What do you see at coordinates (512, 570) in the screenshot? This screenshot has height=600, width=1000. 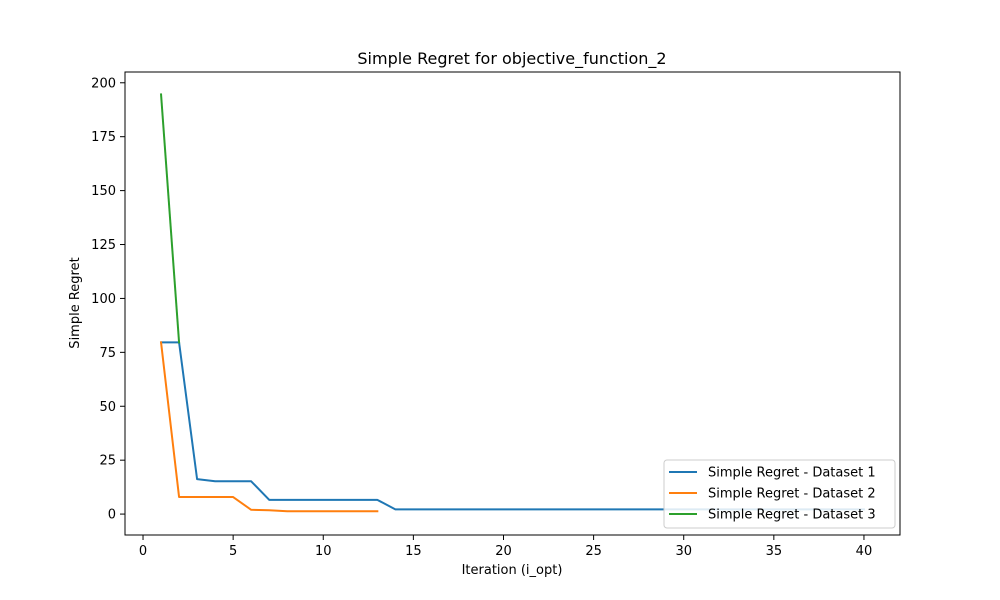 I see `x-axis-label: Iteration (i_opt)` at bounding box center [512, 570].